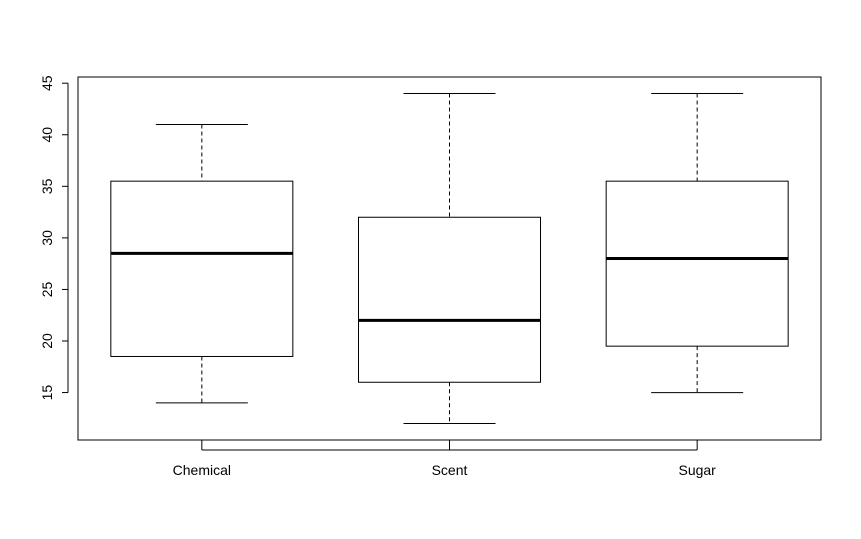 The image size is (861, 539). What do you see at coordinates (47, 289) in the screenshot?
I see `y-tick-label-25: 25` at bounding box center [47, 289].